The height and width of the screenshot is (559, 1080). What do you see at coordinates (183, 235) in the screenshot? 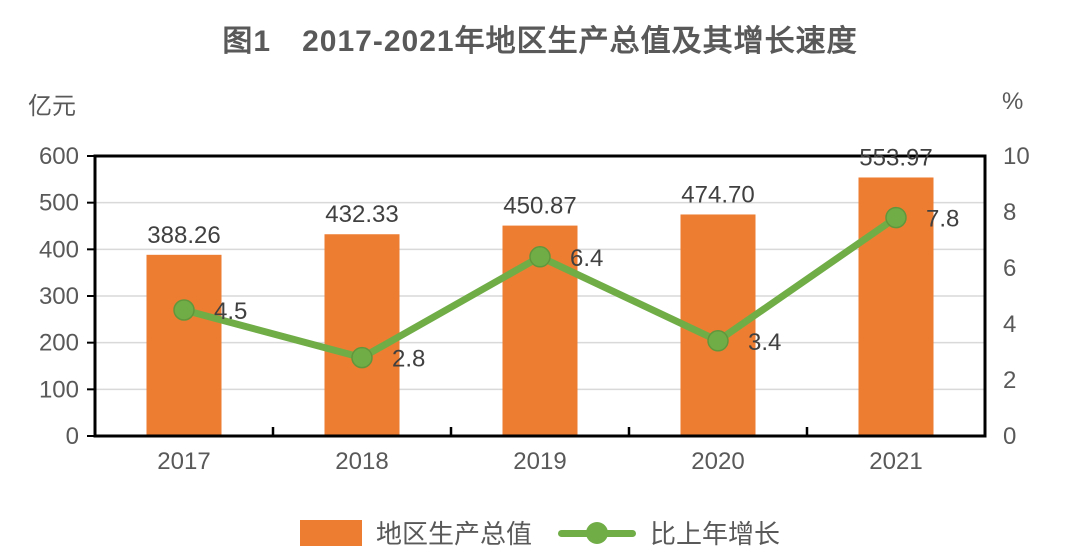
I see `bar-value-label: 388.26` at bounding box center [183, 235].